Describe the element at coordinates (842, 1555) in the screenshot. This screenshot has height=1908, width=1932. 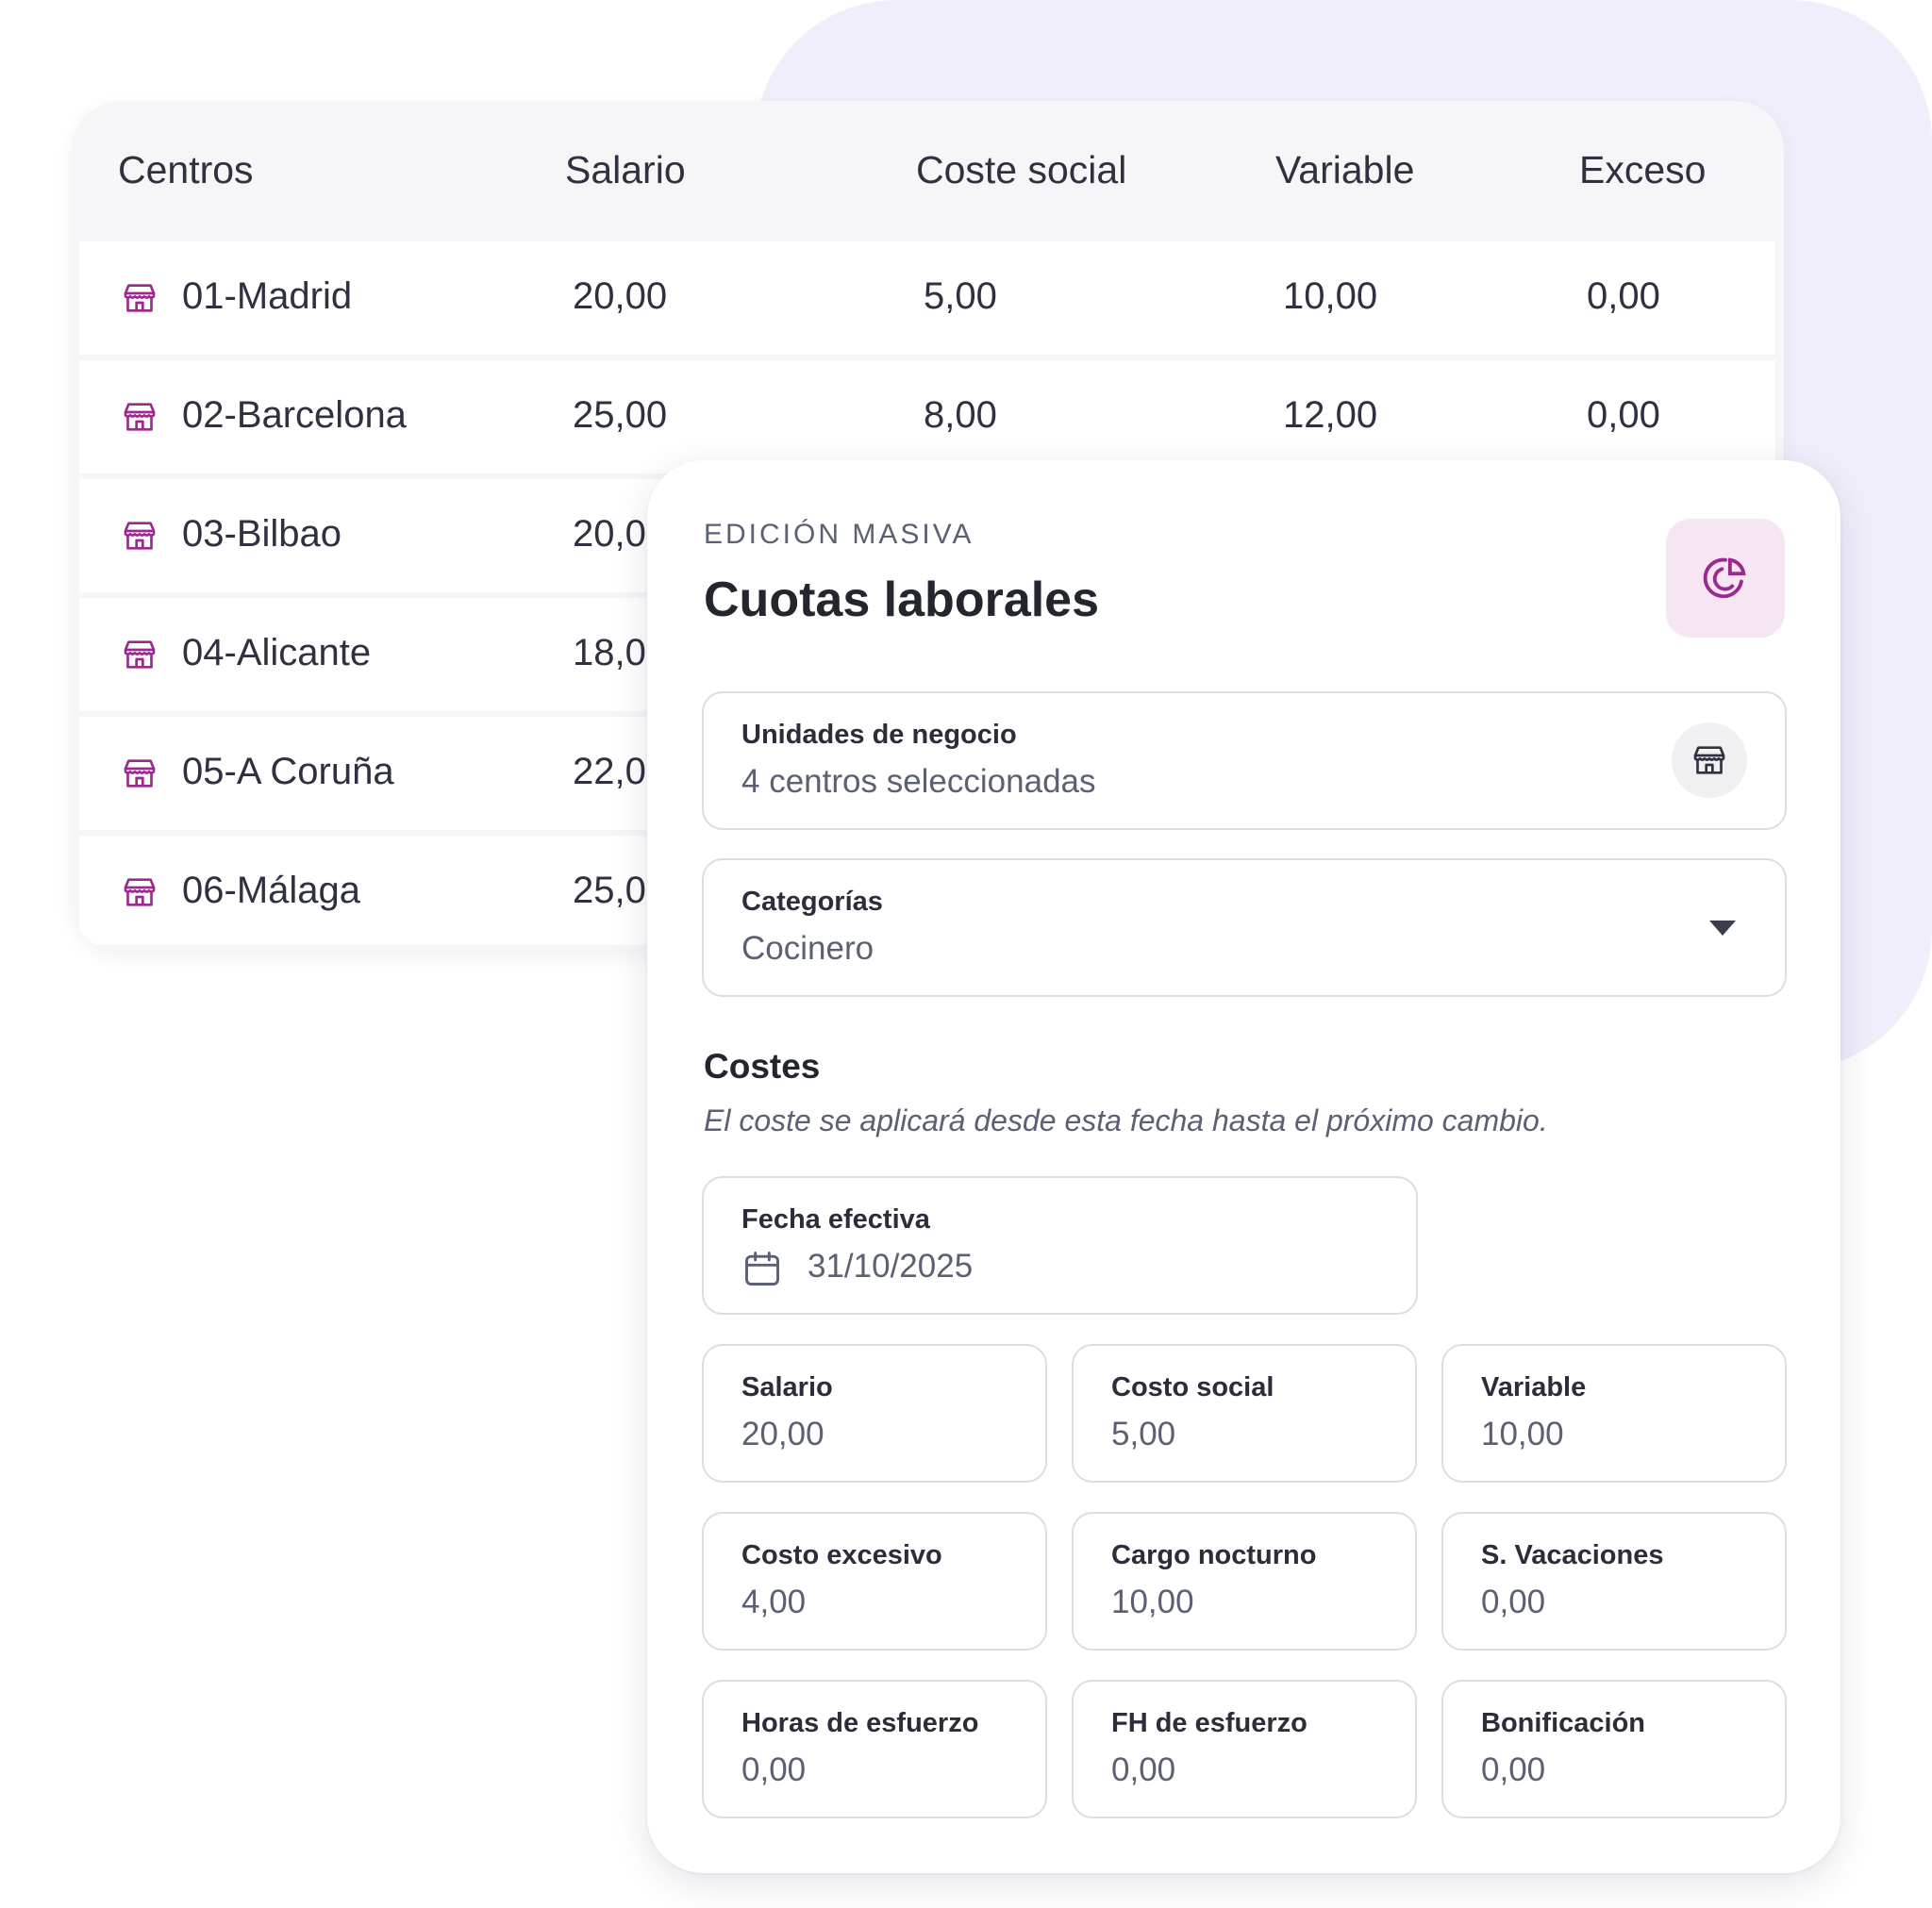
I see `field-label: Costo excesivo` at that location.